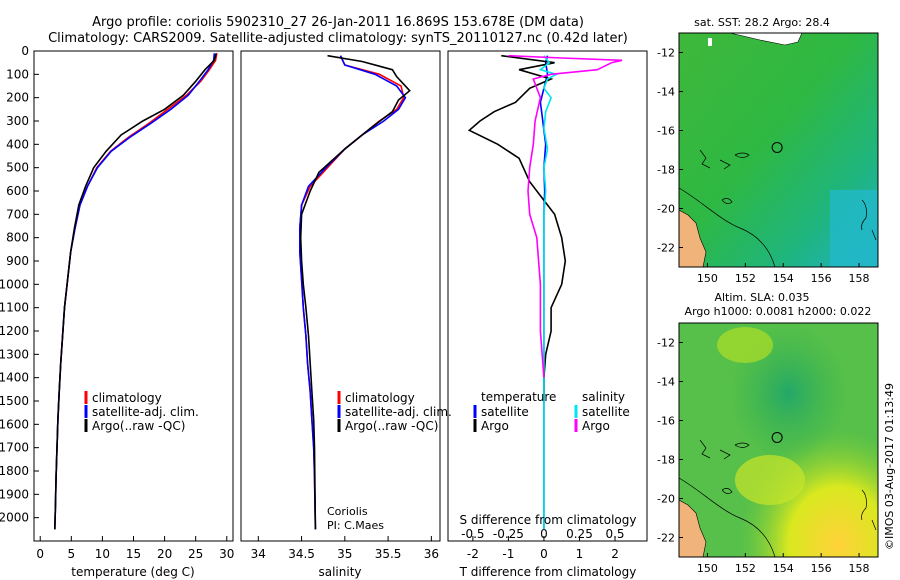  What do you see at coordinates (14, 471) in the screenshot?
I see `y-tick-label: 1800` at bounding box center [14, 471].